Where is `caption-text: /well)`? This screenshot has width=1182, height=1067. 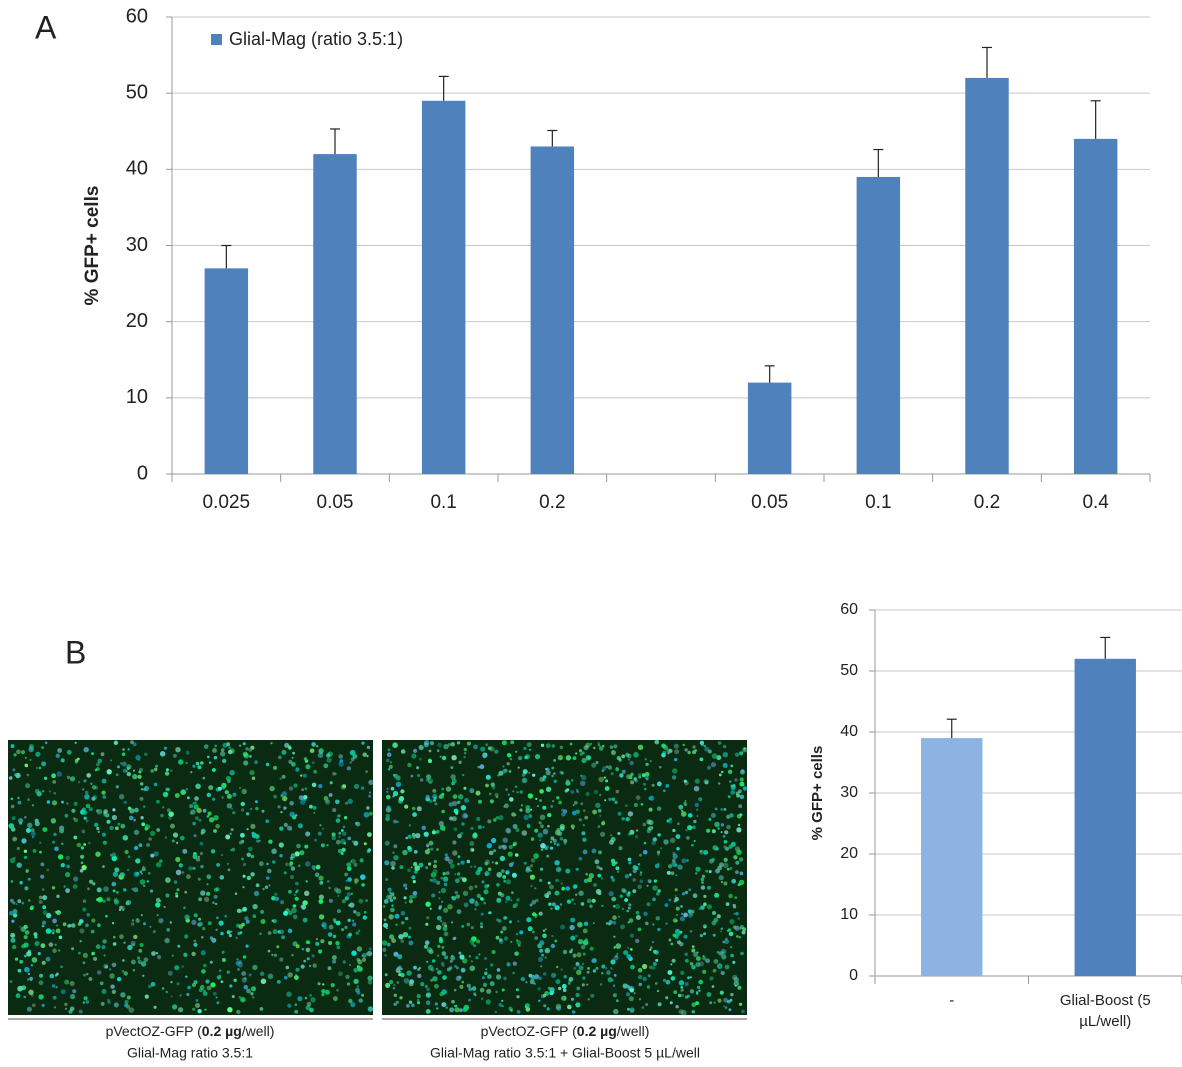 caption-text: /well) is located at coordinates (633, 1031).